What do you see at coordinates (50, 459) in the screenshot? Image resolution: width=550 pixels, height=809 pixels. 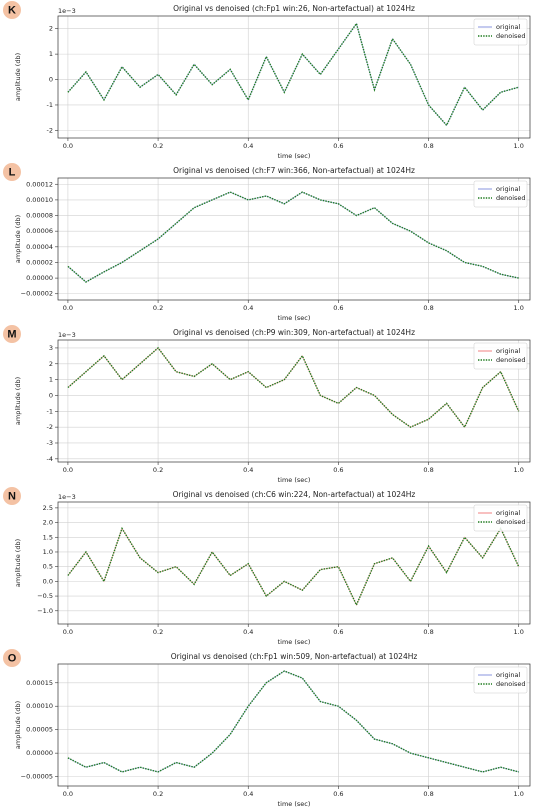 I see `y-tick-label: -4` at bounding box center [50, 459].